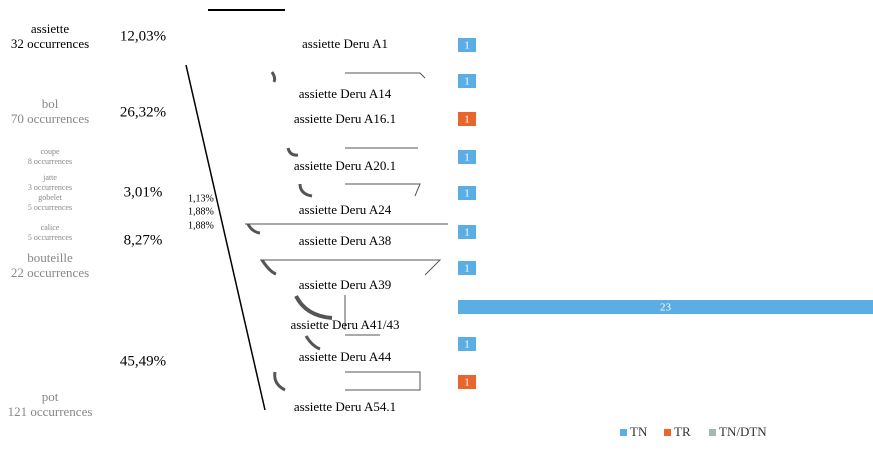 Image resolution: width=873 pixels, height=468 pixels. Describe the element at coordinates (50, 396) in the screenshot. I see `category-label: pot` at that location.